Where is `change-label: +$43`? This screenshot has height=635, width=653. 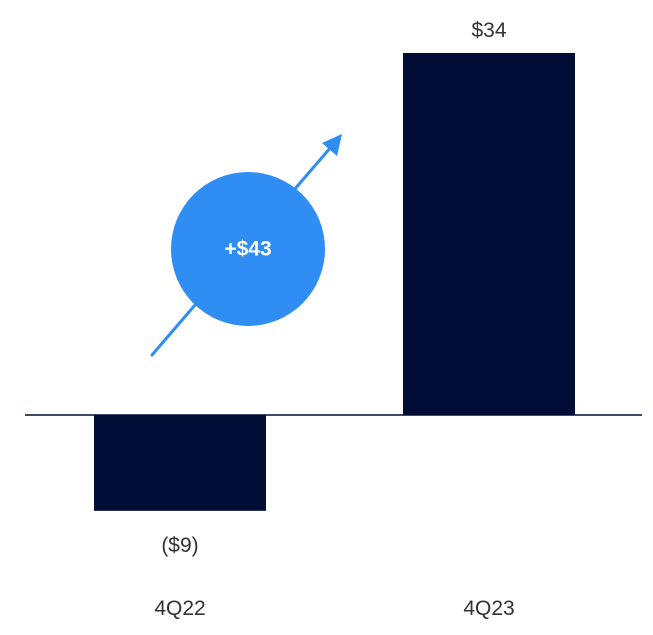 change-label: +$43 is located at coordinates (247, 249).